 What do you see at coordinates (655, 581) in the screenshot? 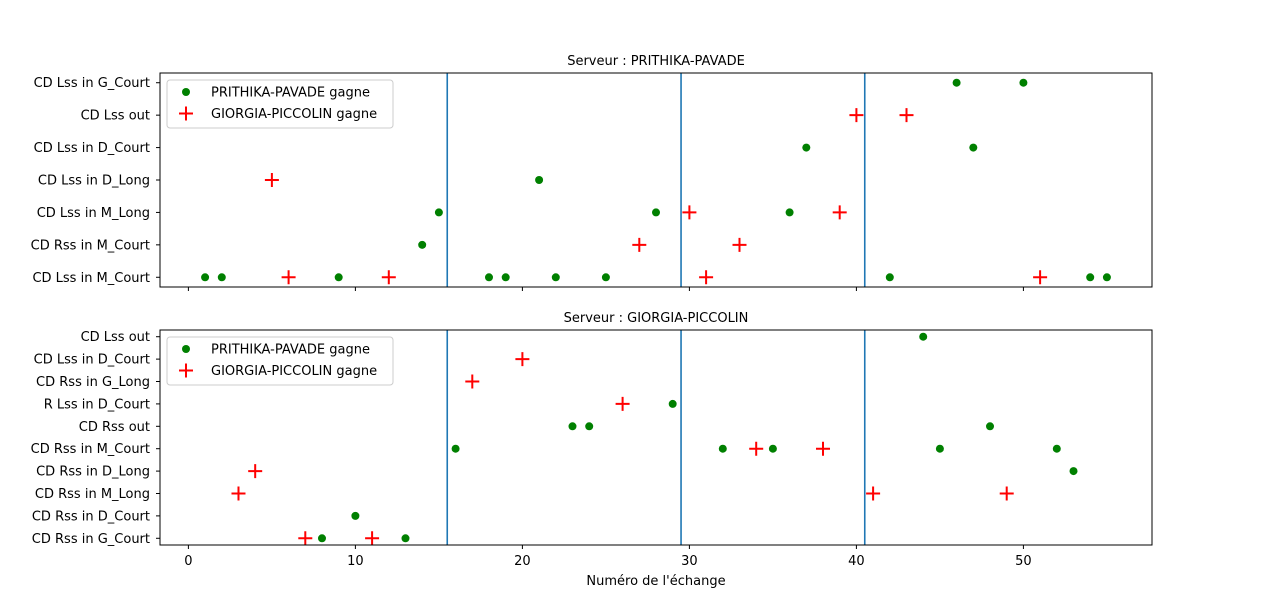
I see `x-axis-label: Numéro de l'échange` at bounding box center [655, 581].